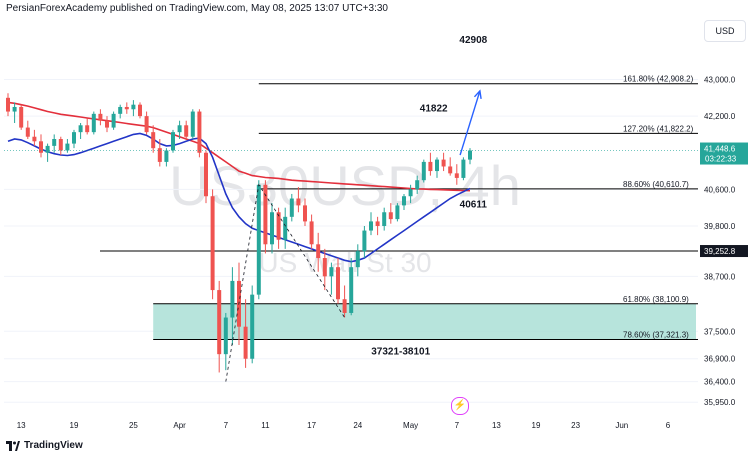 The image size is (752, 463). Describe the element at coordinates (656, 184) in the screenshot. I see `fib-label: 88.60% (40,610.7)` at that location.